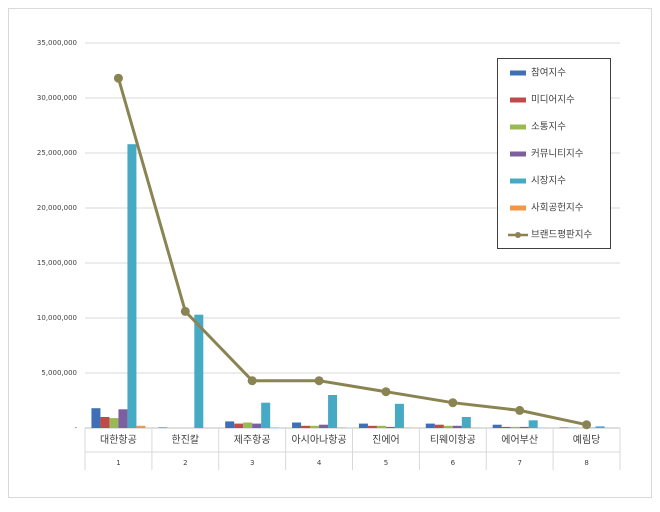 The height and width of the screenshot is (512, 660). I want to click on x-tick-label: 한진칼, so click(186, 439).